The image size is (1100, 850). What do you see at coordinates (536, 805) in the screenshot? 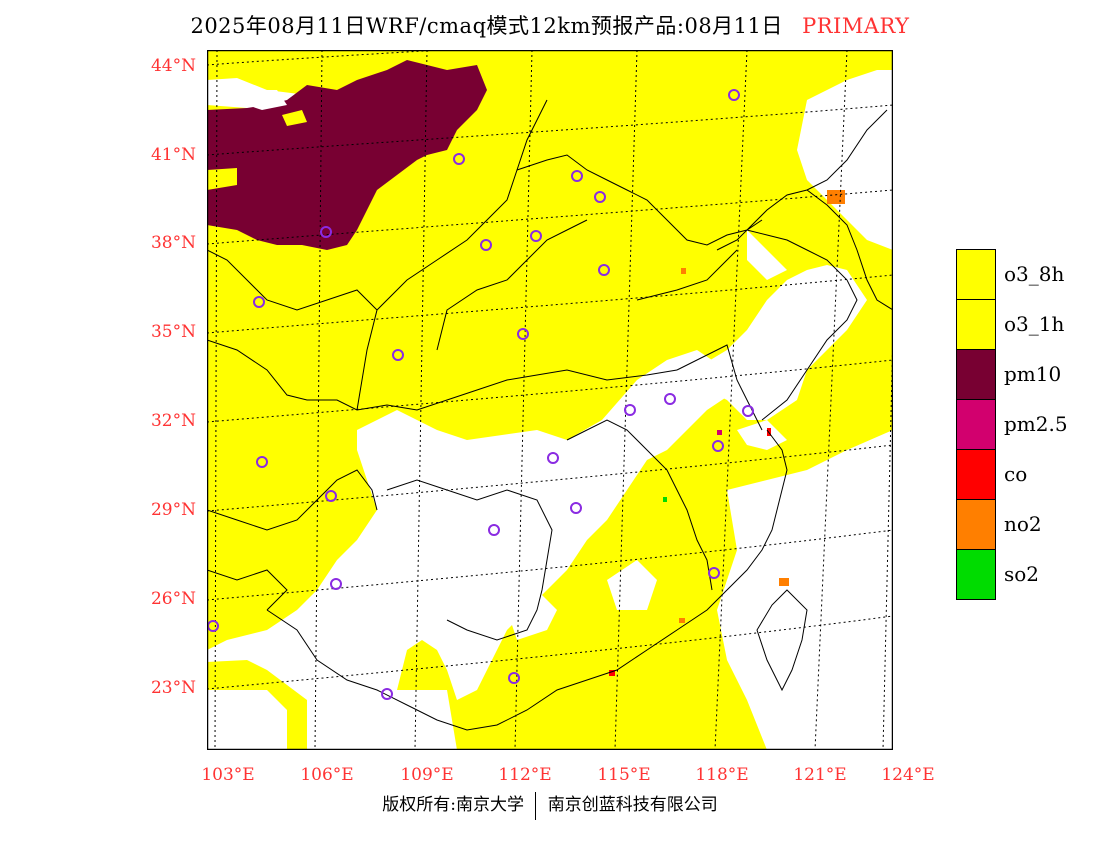
I see `footer-divider` at bounding box center [536, 805].